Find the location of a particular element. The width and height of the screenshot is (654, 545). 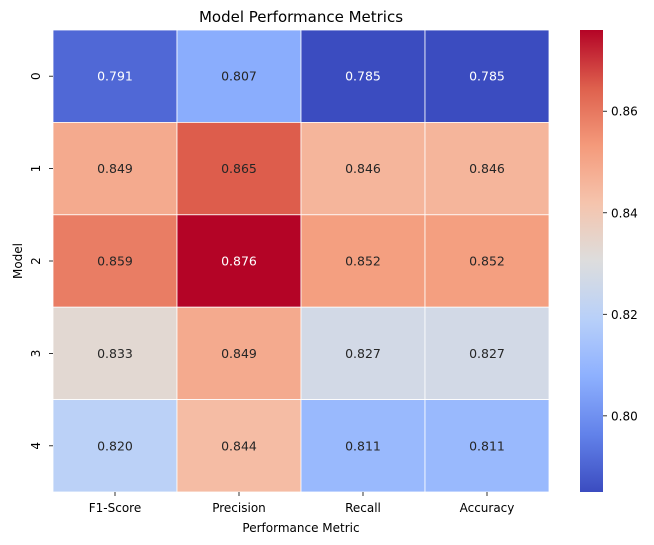

cell-value-label: 0.876 is located at coordinates (239, 261).